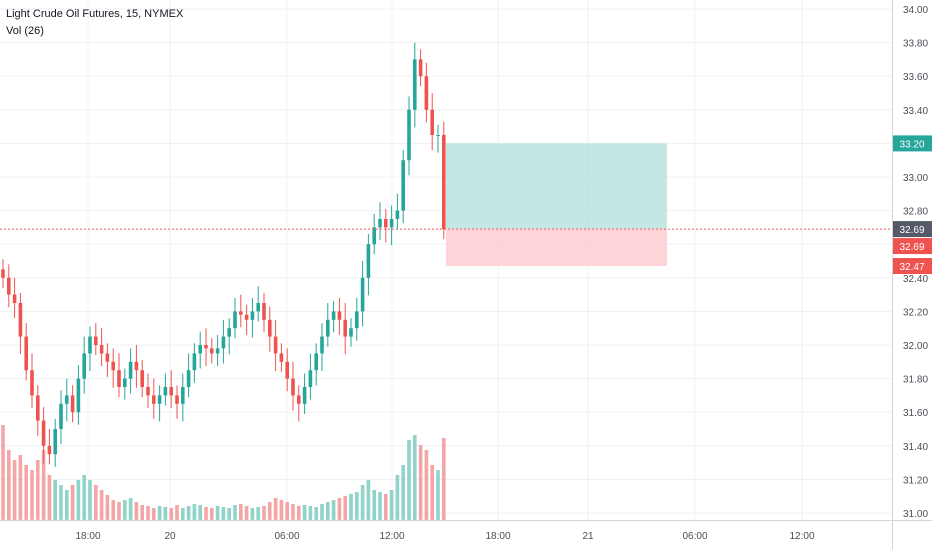  What do you see at coordinates (588, 536) in the screenshot?
I see `time-tick-label: 21` at bounding box center [588, 536].